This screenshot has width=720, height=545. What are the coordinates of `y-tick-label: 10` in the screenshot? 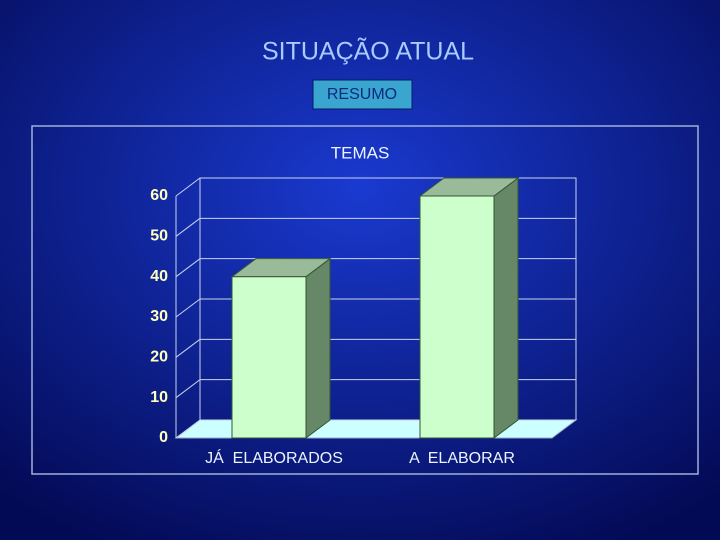 It's located at (159, 397).